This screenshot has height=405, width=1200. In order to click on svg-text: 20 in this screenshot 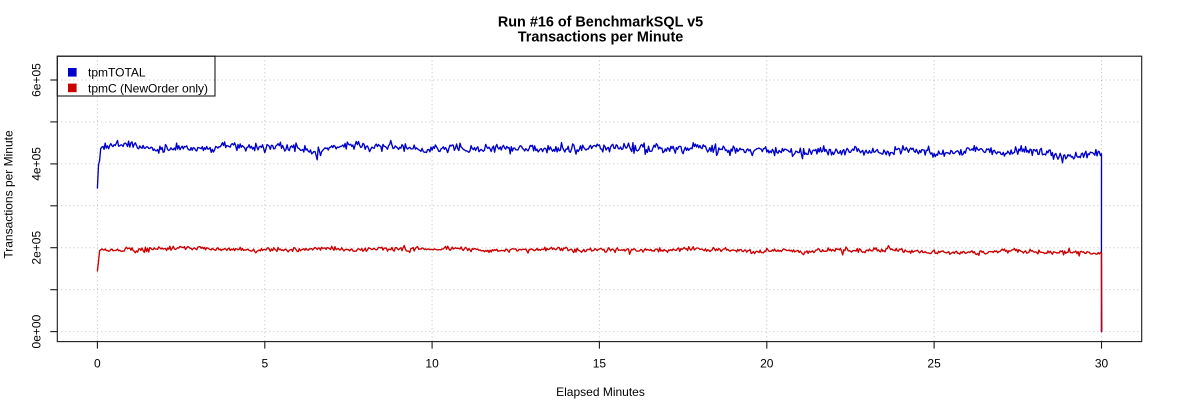, I will do `click(767, 364)`.